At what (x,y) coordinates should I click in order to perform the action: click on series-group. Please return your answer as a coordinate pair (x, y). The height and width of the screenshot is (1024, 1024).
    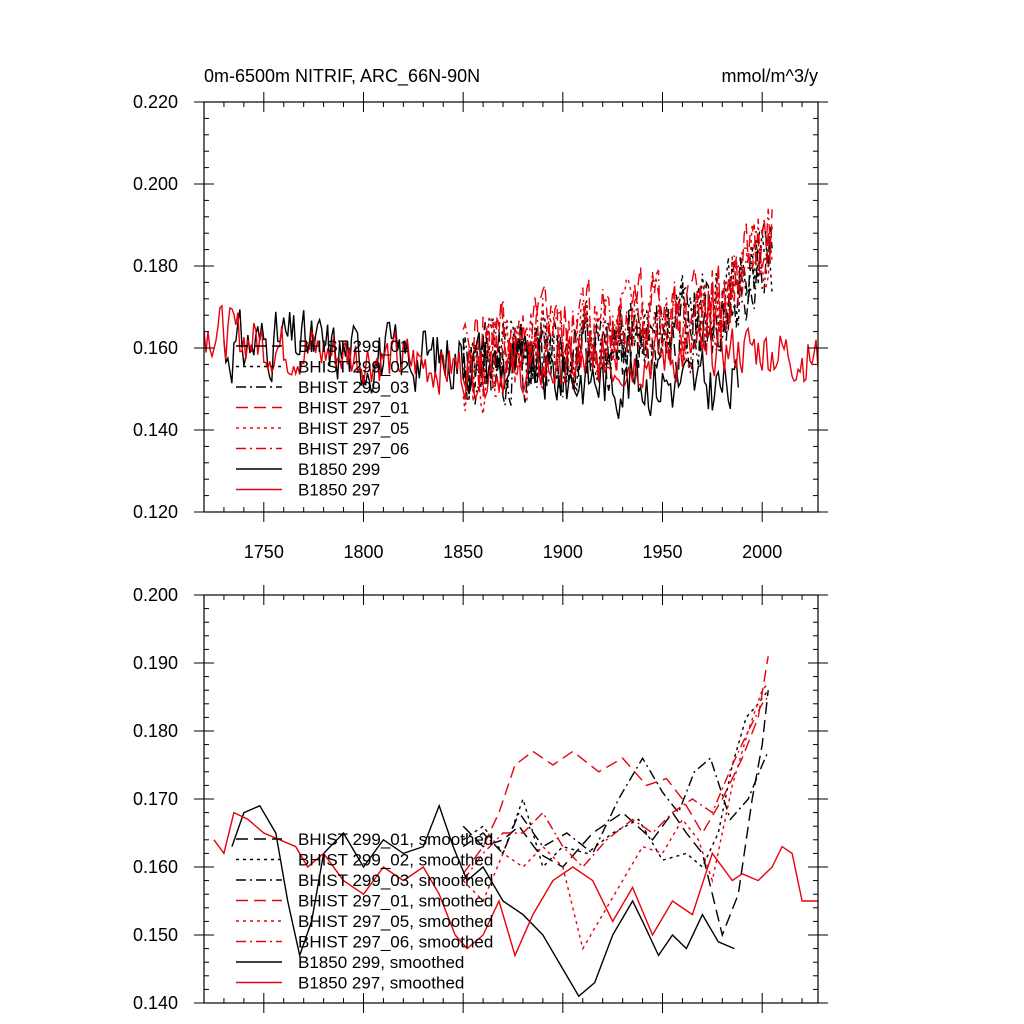
    Looking at the image, I should click on (511, 313).